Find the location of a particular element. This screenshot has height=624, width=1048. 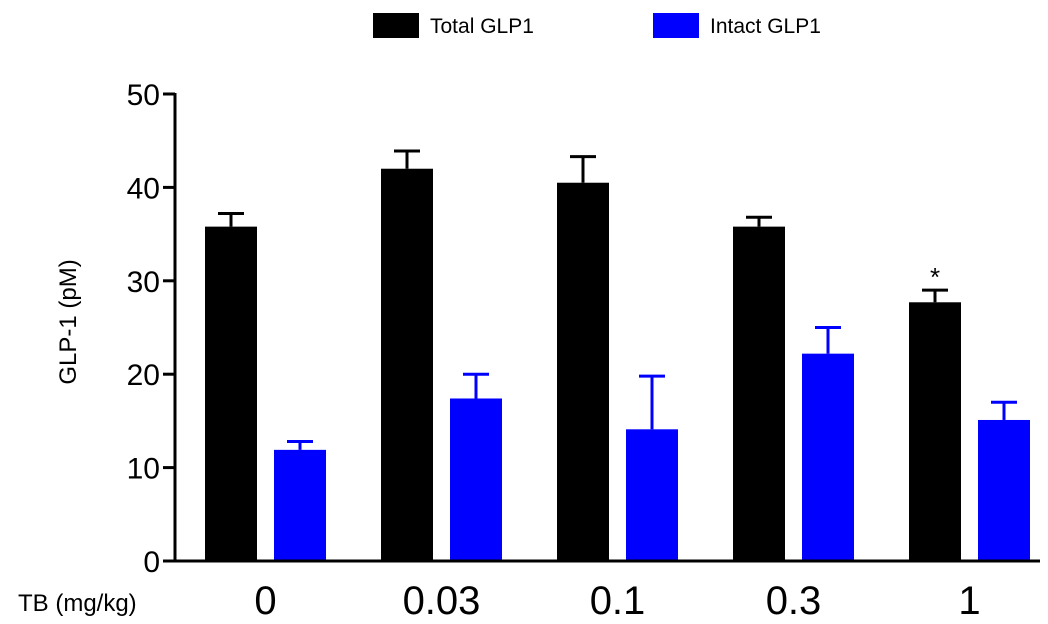

y-tick-label: 10 is located at coordinates (143, 469).